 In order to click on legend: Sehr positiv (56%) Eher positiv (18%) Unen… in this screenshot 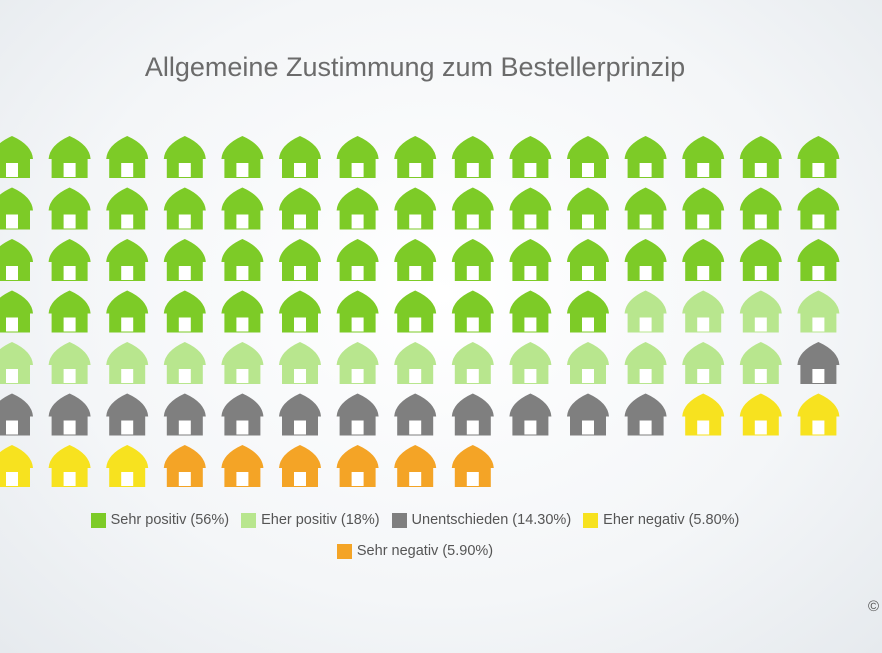, I will do `click(415, 520)`.